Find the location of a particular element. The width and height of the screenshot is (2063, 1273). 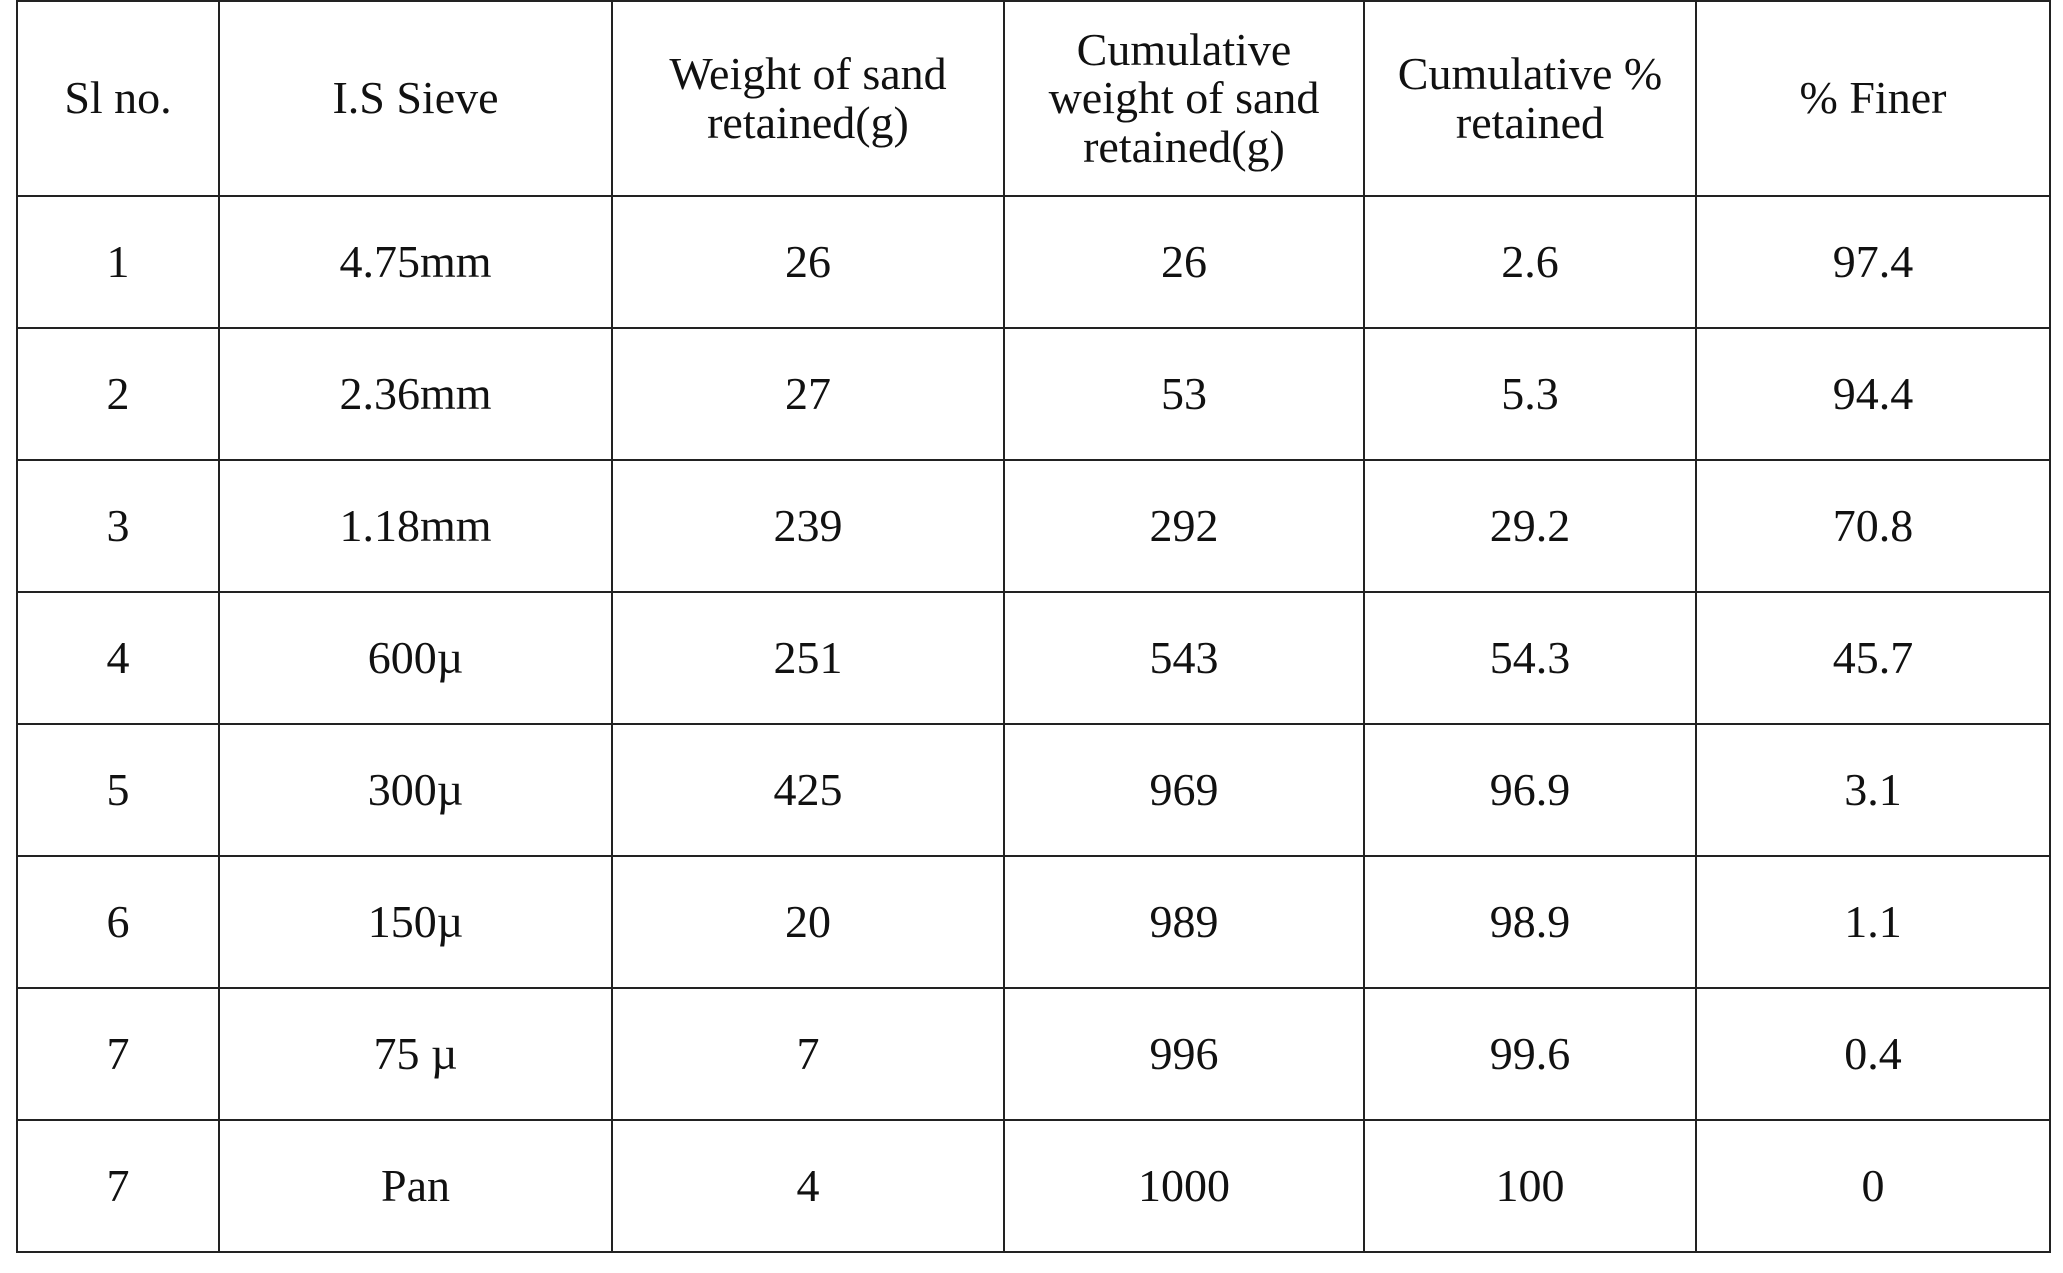

table-cell: 996 is located at coordinates (1184, 1054).